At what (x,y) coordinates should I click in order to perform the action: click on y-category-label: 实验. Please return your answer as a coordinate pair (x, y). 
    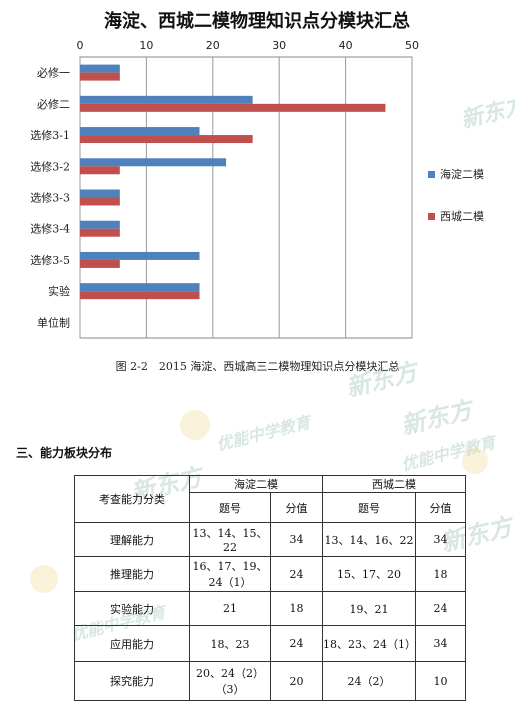
    Looking at the image, I should click on (59, 291).